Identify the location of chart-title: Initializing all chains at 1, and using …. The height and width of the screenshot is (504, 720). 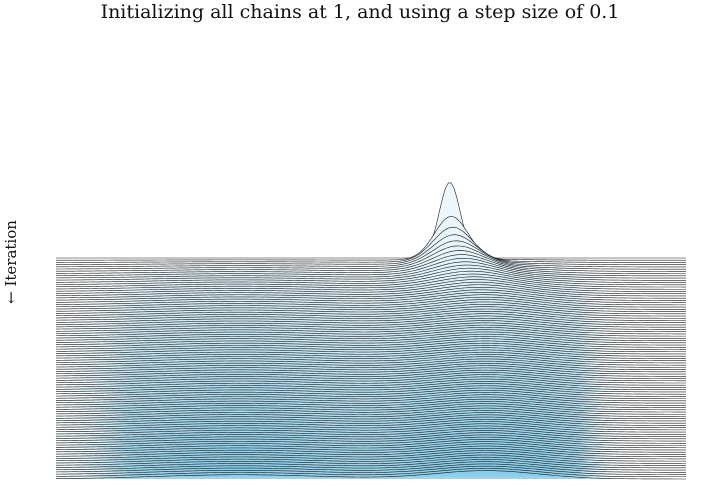
(360, 12).